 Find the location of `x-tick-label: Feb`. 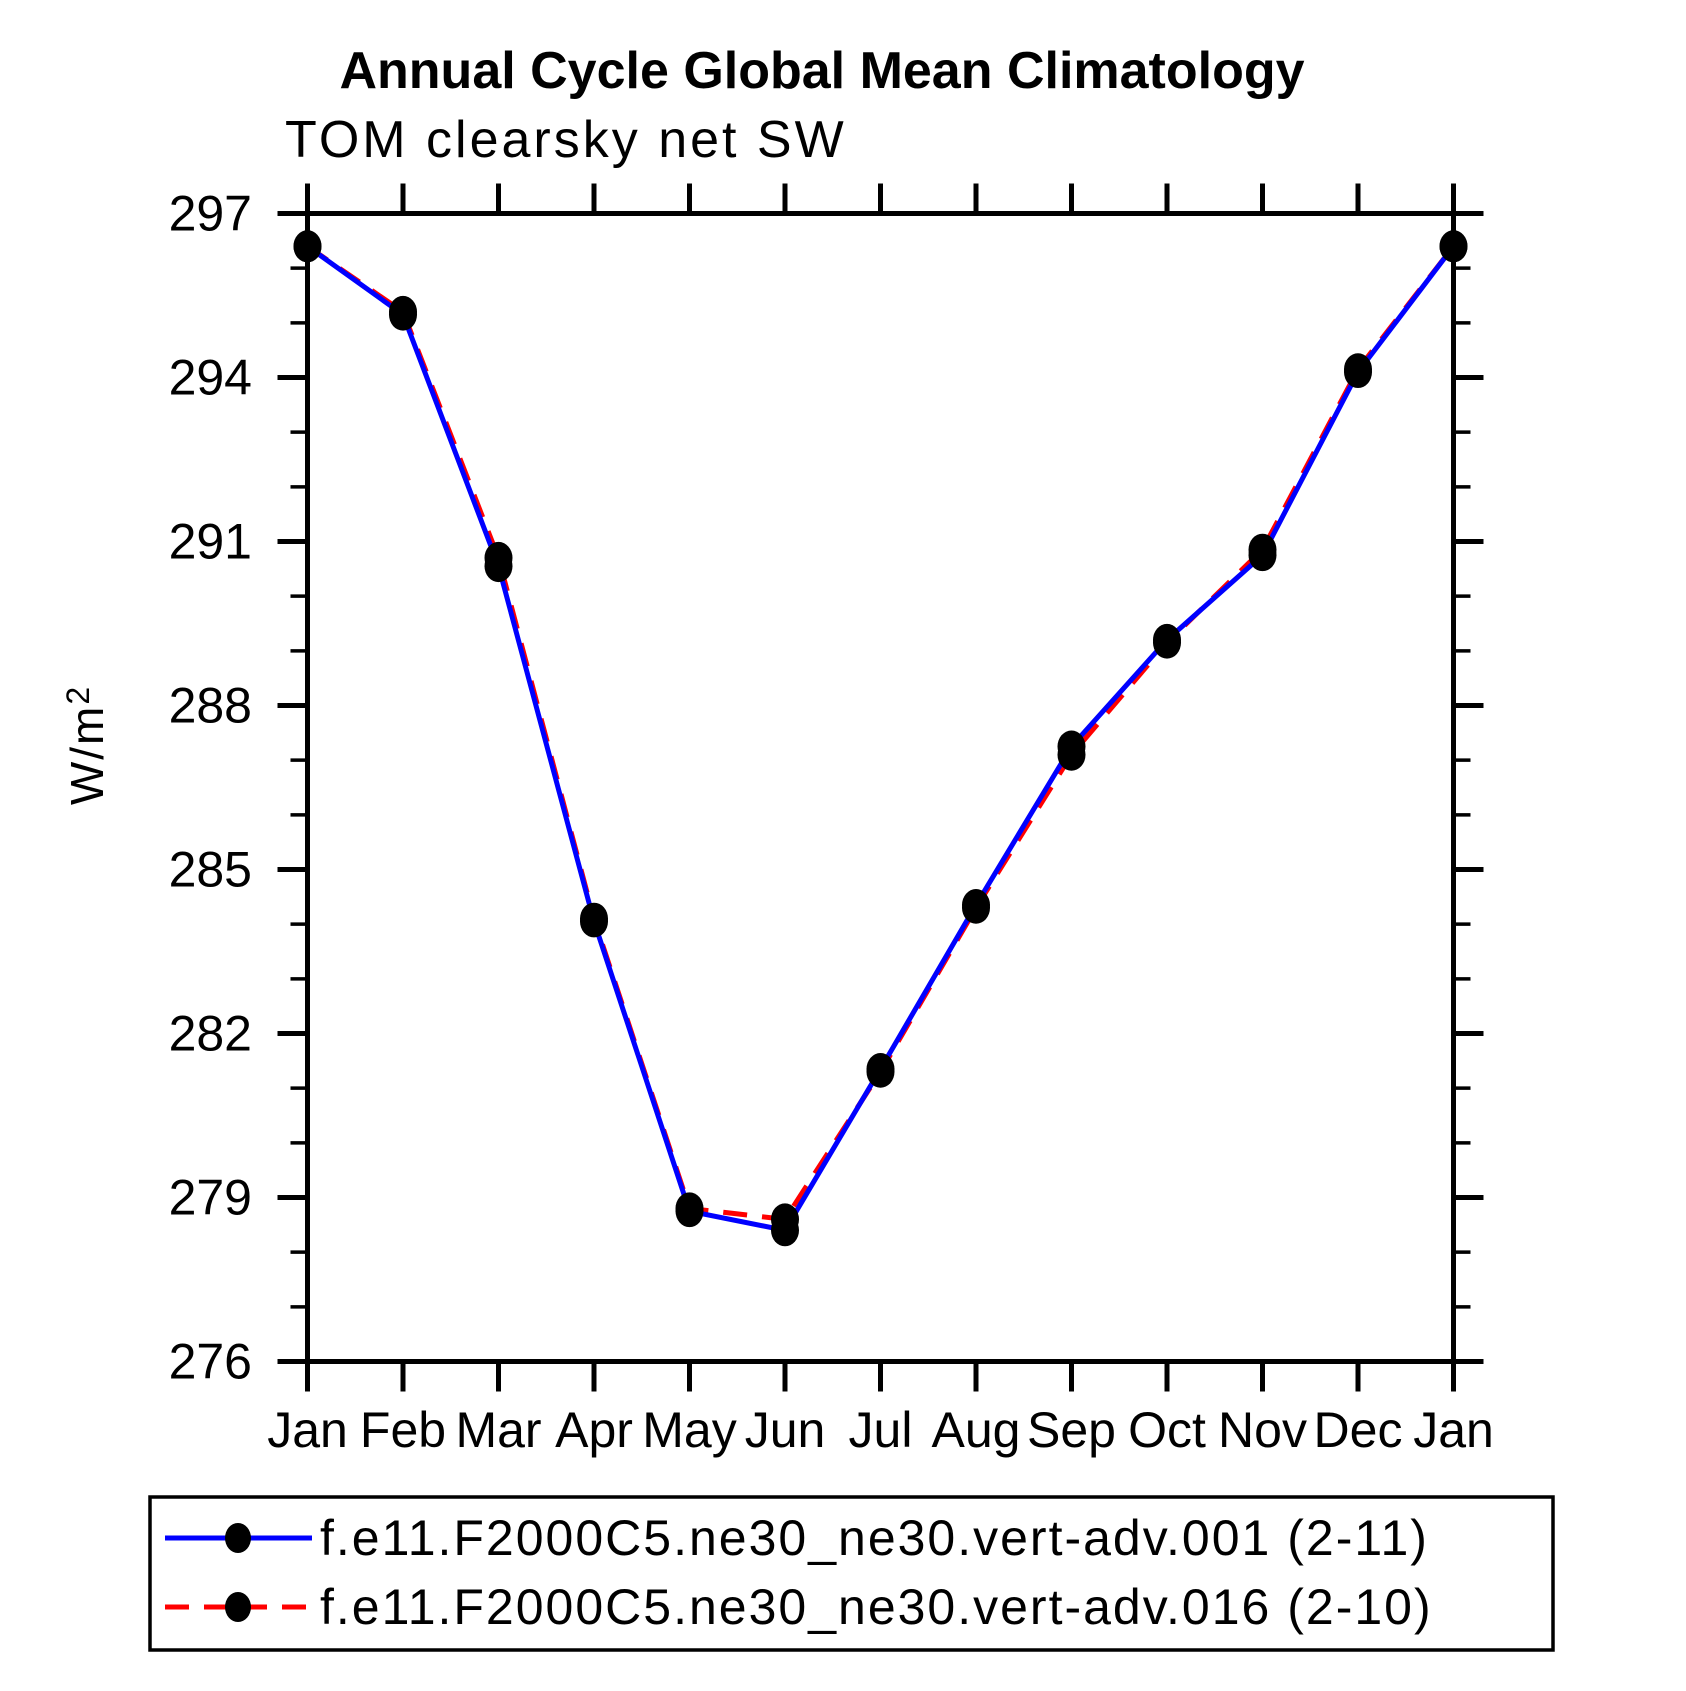

x-tick-label: Feb is located at coordinates (403, 1430).